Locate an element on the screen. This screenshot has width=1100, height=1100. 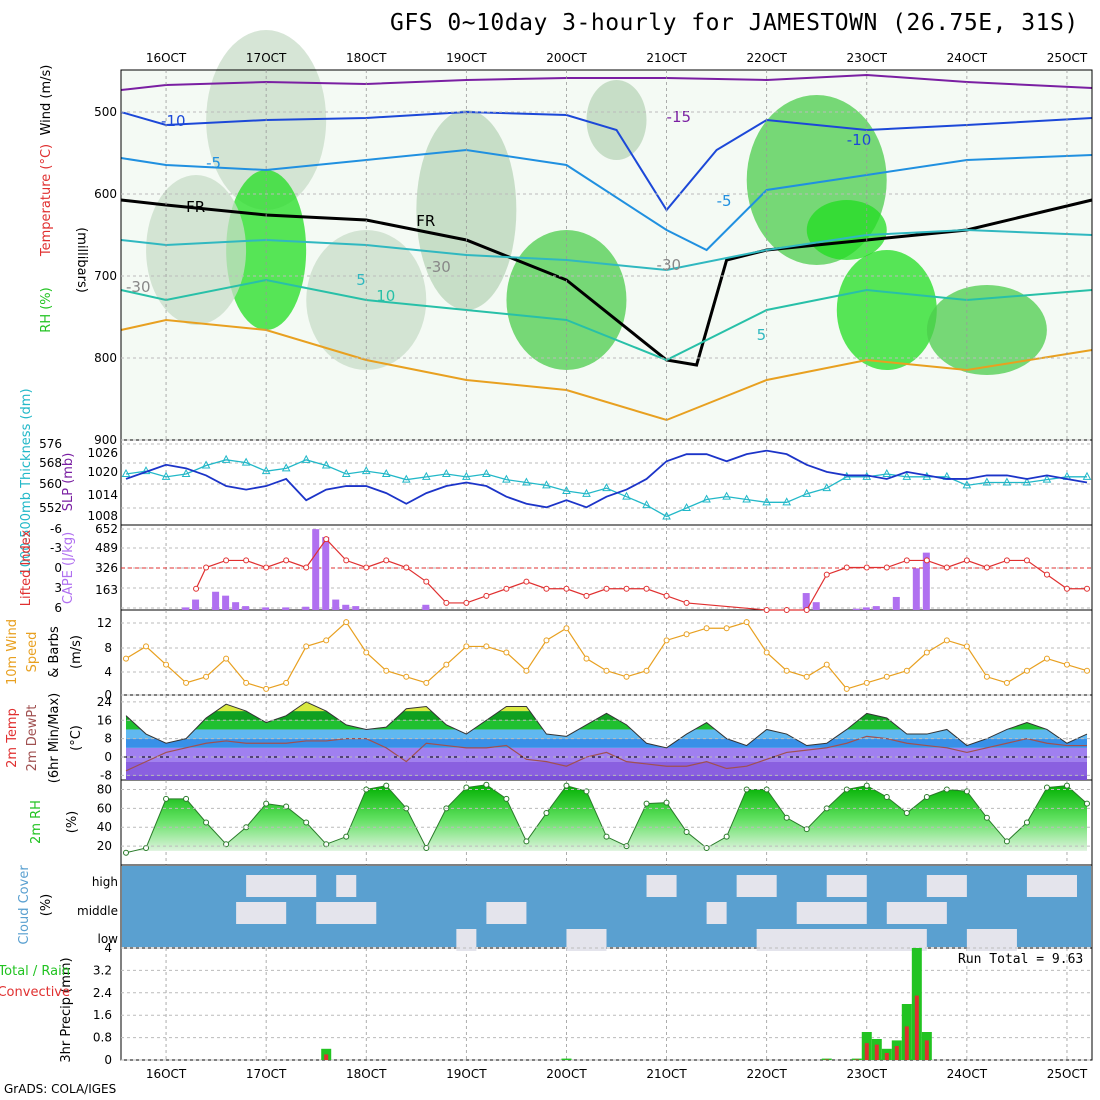
upper-legend-label: Wind (m/s) is located at coordinates (46, 100).